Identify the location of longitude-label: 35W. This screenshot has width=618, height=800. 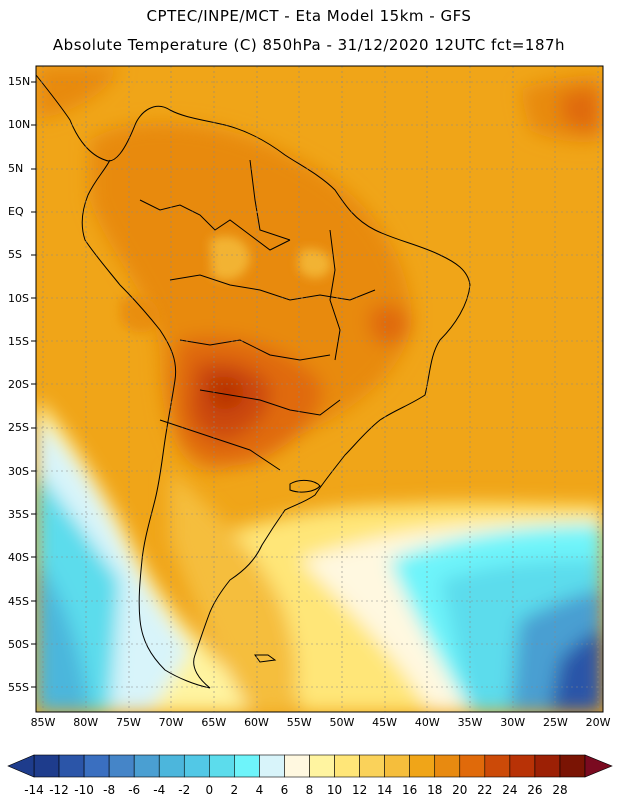
(470, 722).